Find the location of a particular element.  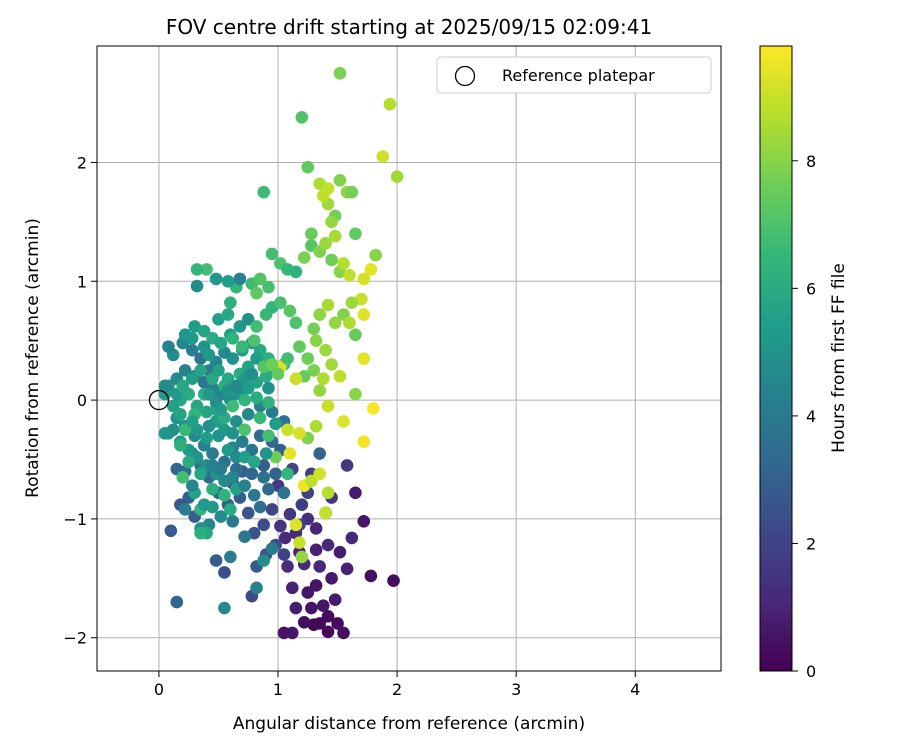

colorbar-tick-label: 0 is located at coordinates (811, 671).